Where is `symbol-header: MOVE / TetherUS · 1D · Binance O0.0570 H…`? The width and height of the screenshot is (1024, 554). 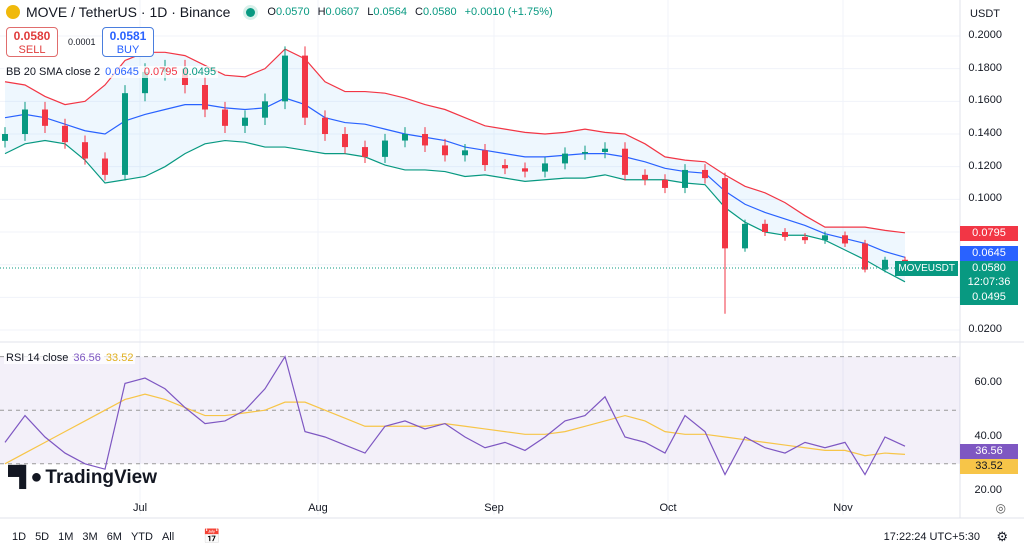
symbol-header: MOVE / TetherUS · 1D · Binance O0.0570 H… is located at coordinates (279, 12).